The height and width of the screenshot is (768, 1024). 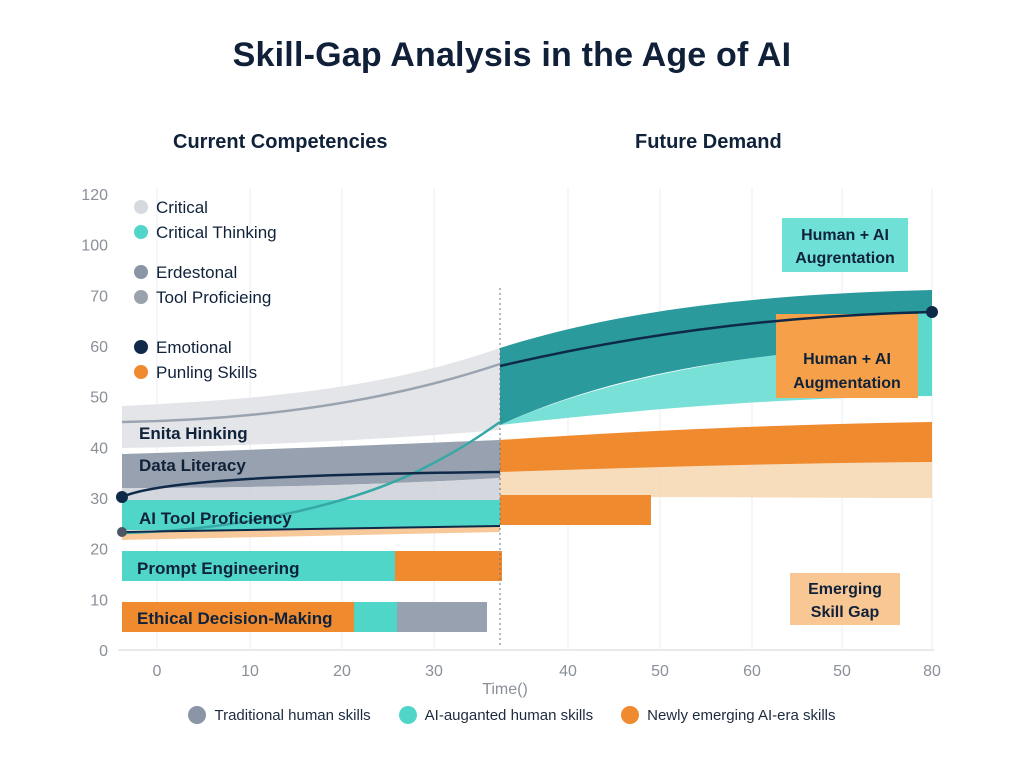 I want to click on line-traditional-gray, so click(x=311, y=393).